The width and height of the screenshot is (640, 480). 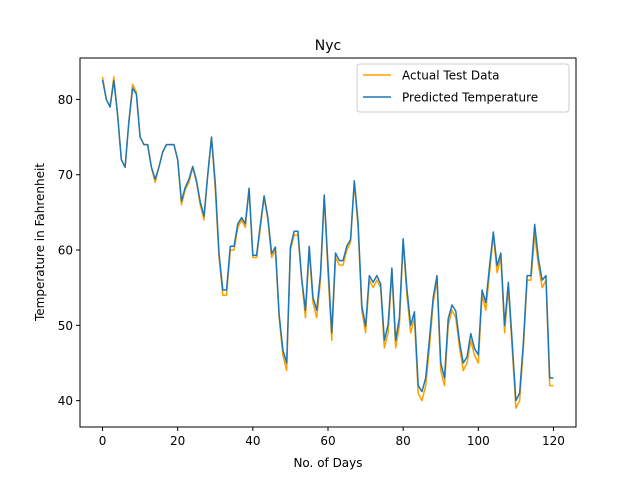 I want to click on legend-box, so click(x=463, y=88).